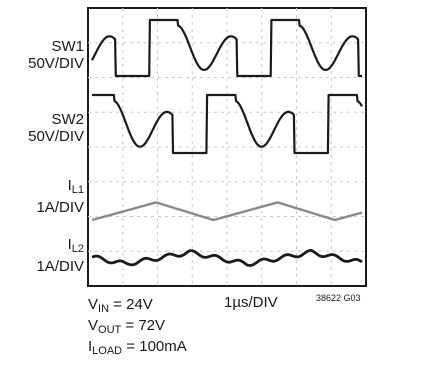 The height and width of the screenshot is (371, 448). Describe the element at coordinates (227, 48) in the screenshot. I see `sw1-trace` at that location.